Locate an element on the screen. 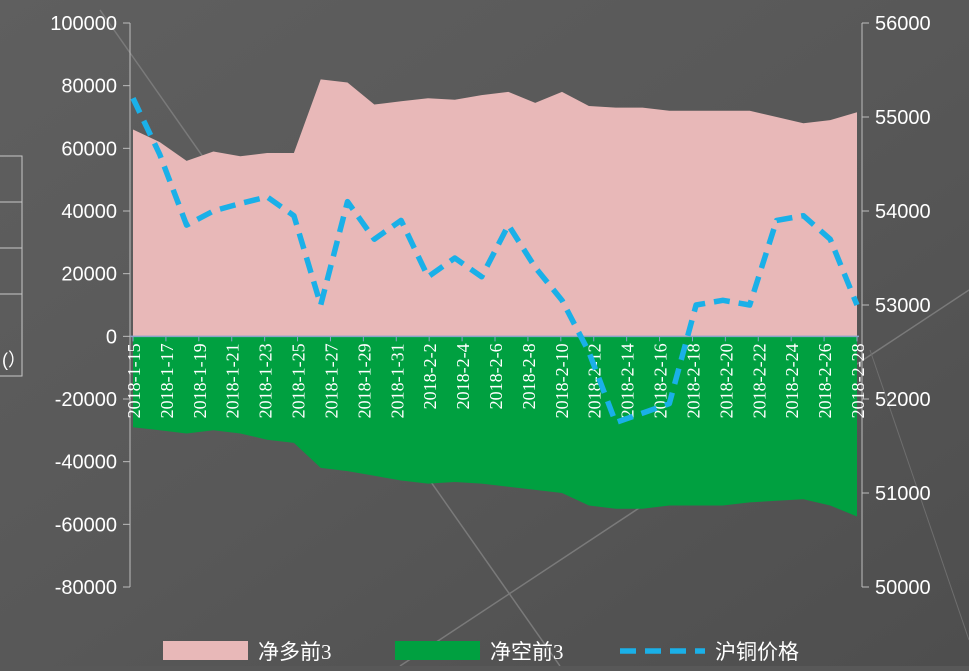  x-tick-label: 2018-2-6 is located at coordinates (496, 376).